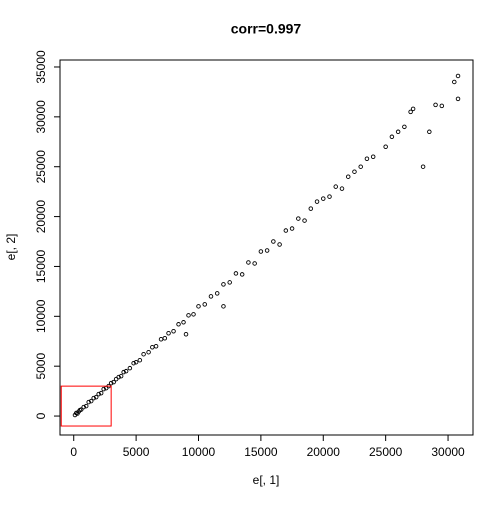  Describe the element at coordinates (324, 452) in the screenshot. I see `x-tick-label: 20000` at that location.